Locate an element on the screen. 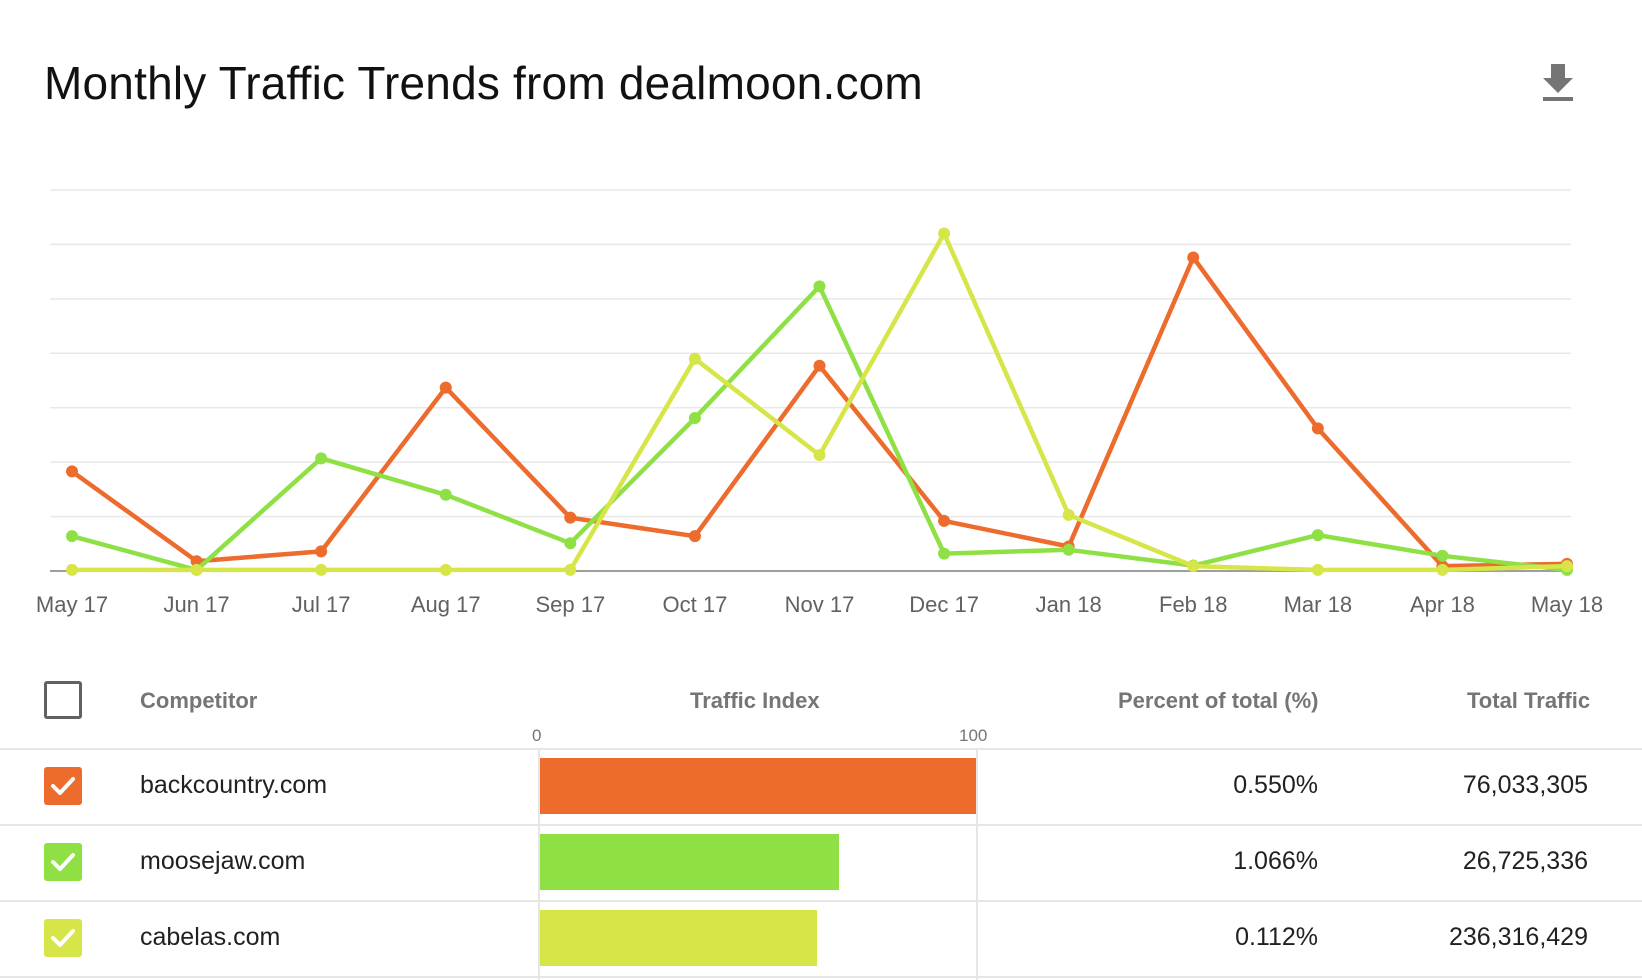 This screenshot has width=1642, height=980. traffic-index-scale-min: 0 is located at coordinates (537, 735).